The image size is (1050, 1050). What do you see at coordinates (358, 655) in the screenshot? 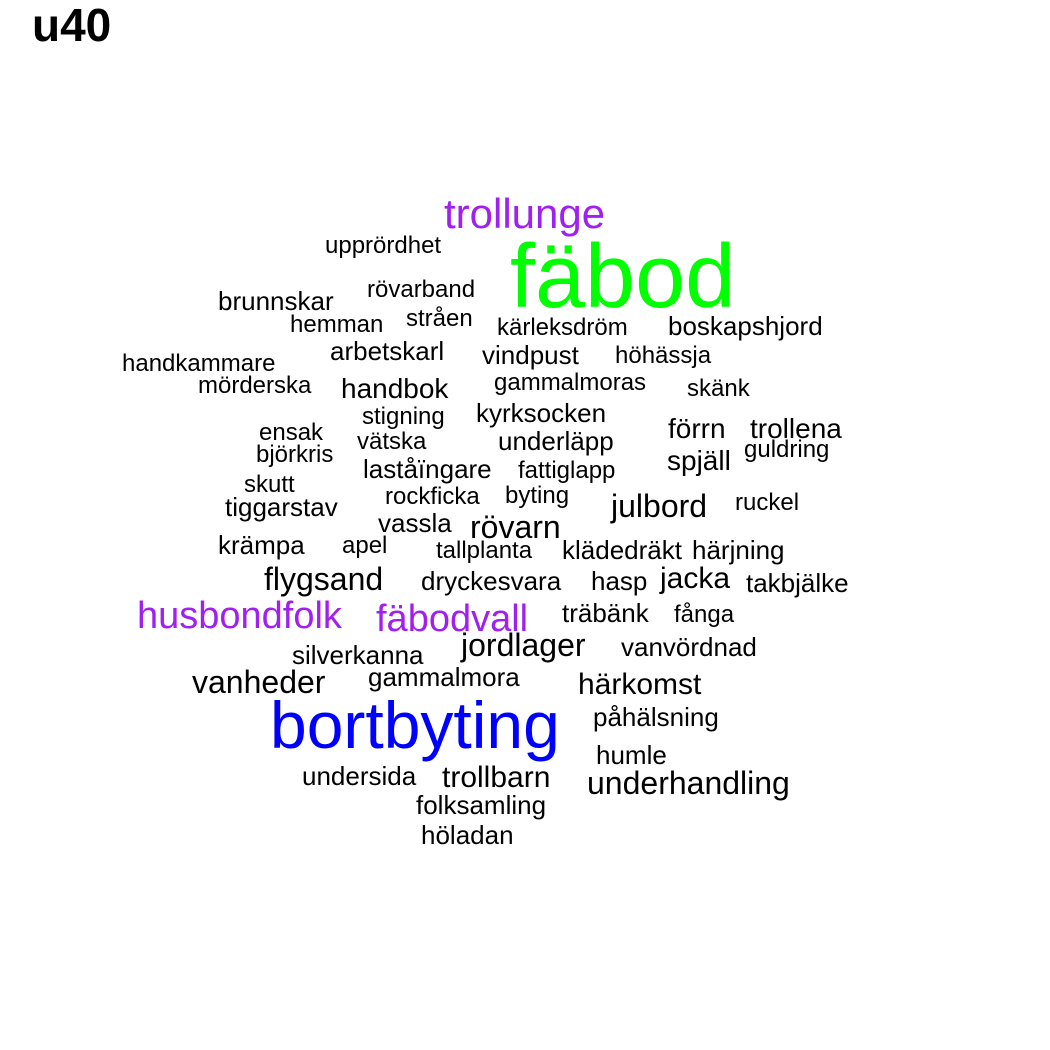
I see `cloud-word: silverkanna` at bounding box center [358, 655].